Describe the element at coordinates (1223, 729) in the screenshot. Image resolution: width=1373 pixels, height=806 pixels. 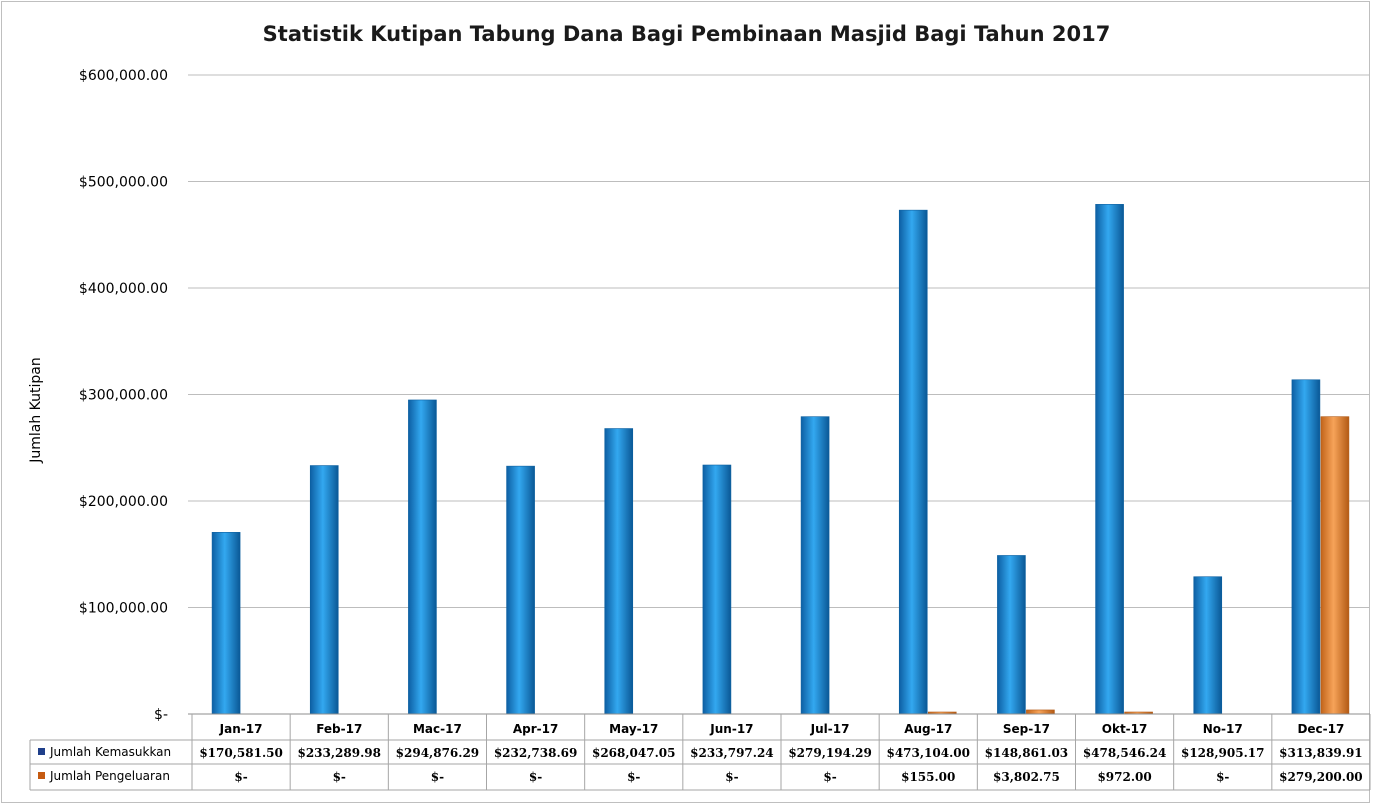
I see `x-tick-label: No-17` at that location.